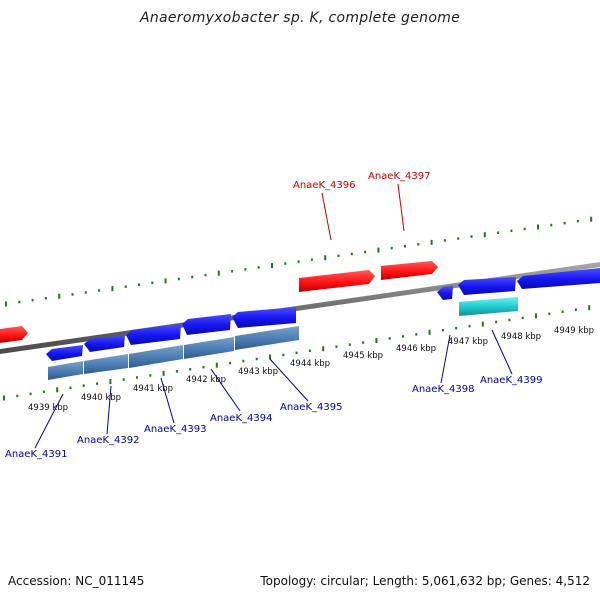 Image resolution: width=600 pixels, height=604 pixels. I want to click on tick-label: 4939 kbp, so click(48, 408).